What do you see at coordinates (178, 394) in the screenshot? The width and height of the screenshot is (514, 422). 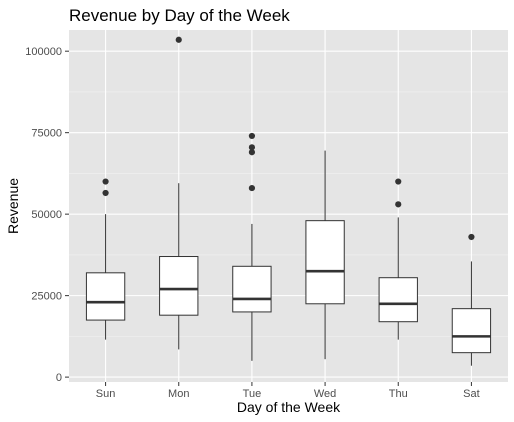 I see `x-tick-label: Mon` at bounding box center [178, 394].